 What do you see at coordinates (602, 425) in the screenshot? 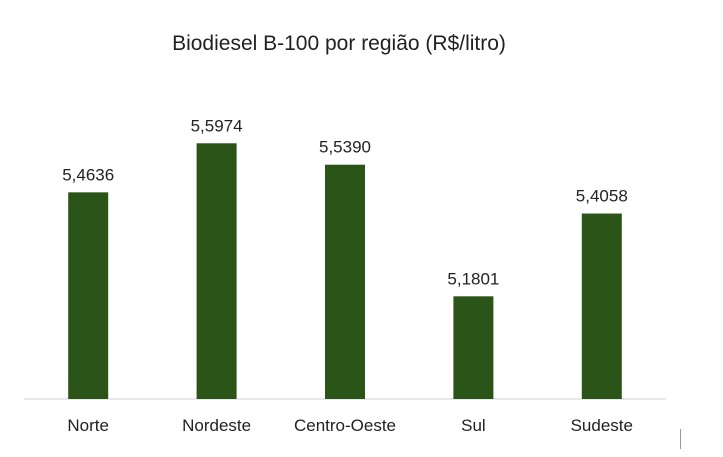
I see `category-label: Sudeste` at bounding box center [602, 425].